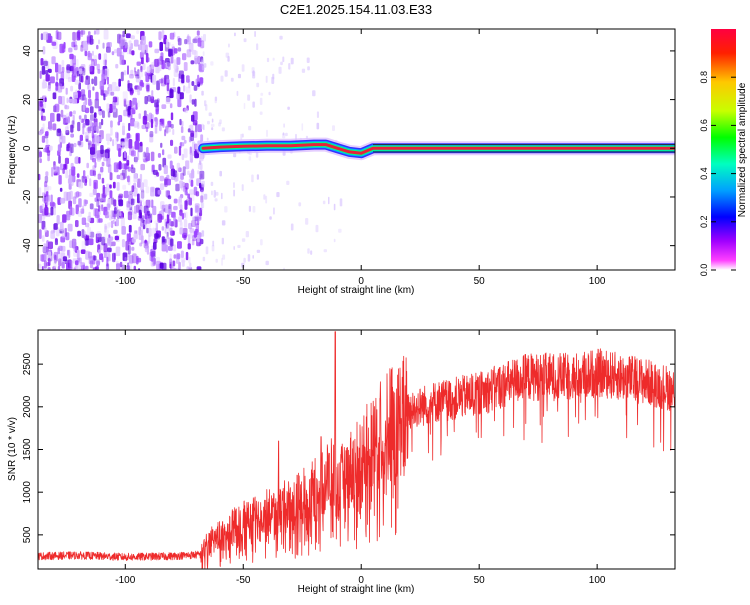  What do you see at coordinates (717, 173) in the screenshot?
I see `colorbar-axis: 0.0 0.2 0.4 0.6 0.8` at bounding box center [717, 173].